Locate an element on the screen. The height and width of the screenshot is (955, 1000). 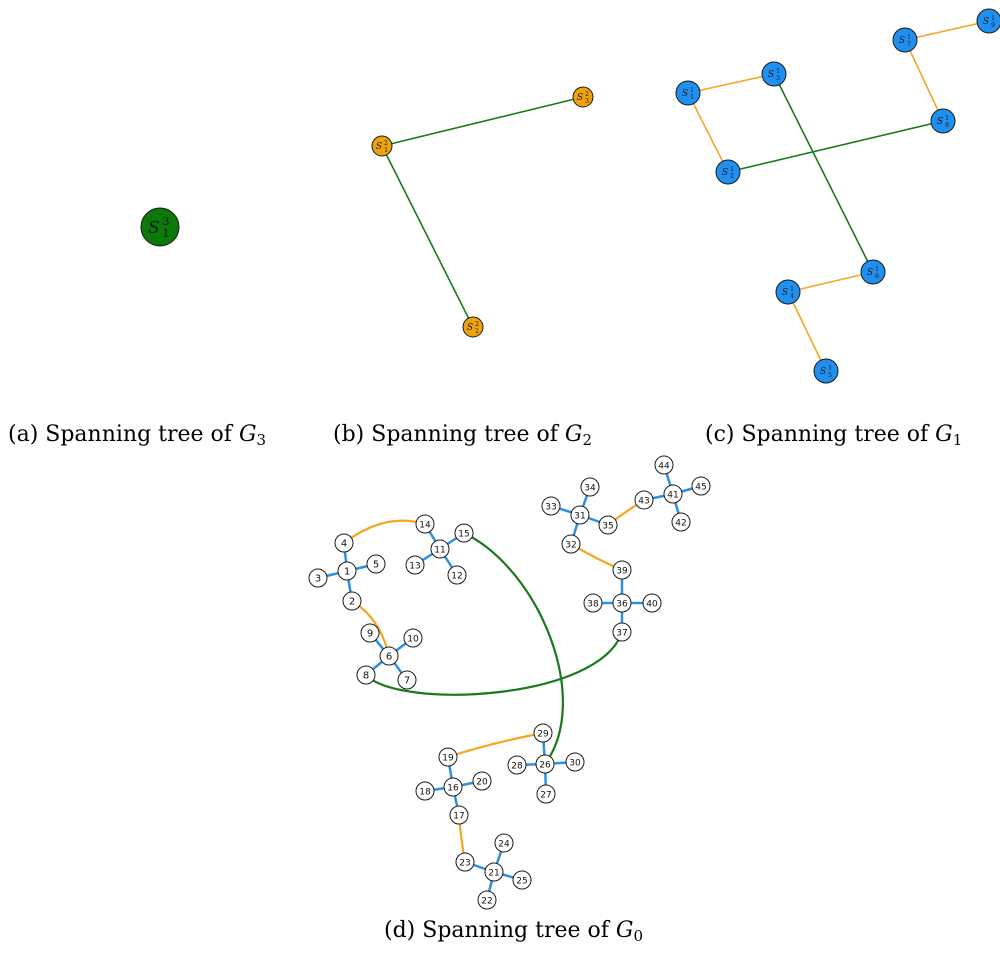
svg-text: 30 is located at coordinates (575, 764).